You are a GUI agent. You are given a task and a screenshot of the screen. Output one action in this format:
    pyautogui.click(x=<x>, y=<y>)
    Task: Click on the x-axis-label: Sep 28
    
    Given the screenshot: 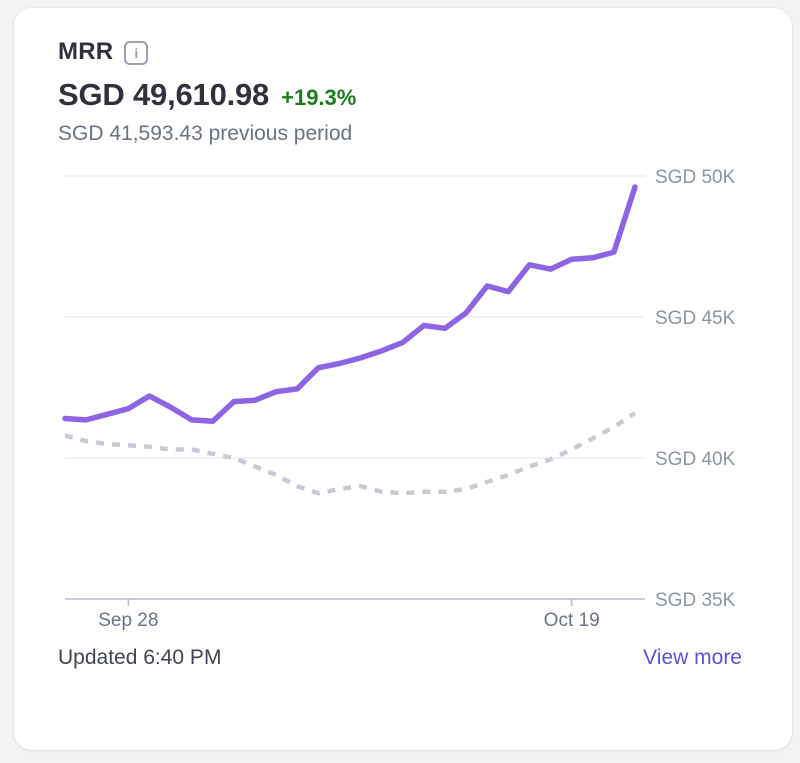 What is the action you would take?
    pyautogui.click(x=128, y=620)
    